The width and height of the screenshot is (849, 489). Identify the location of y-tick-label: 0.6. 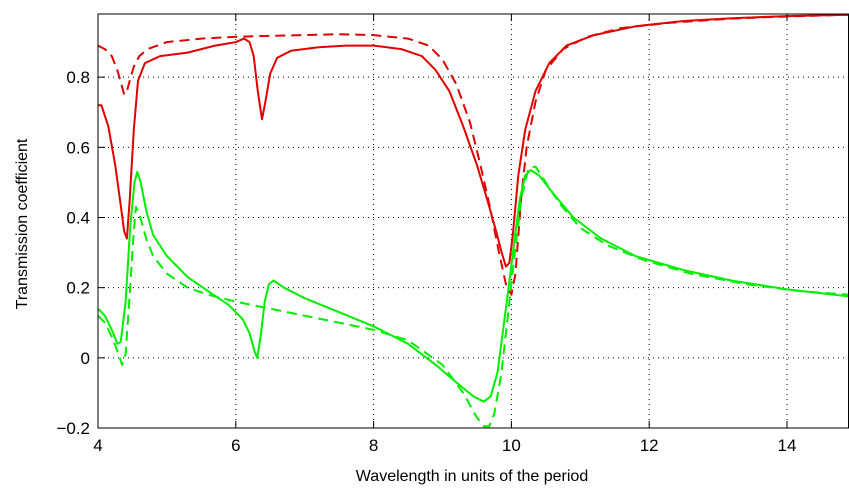
(78, 147).